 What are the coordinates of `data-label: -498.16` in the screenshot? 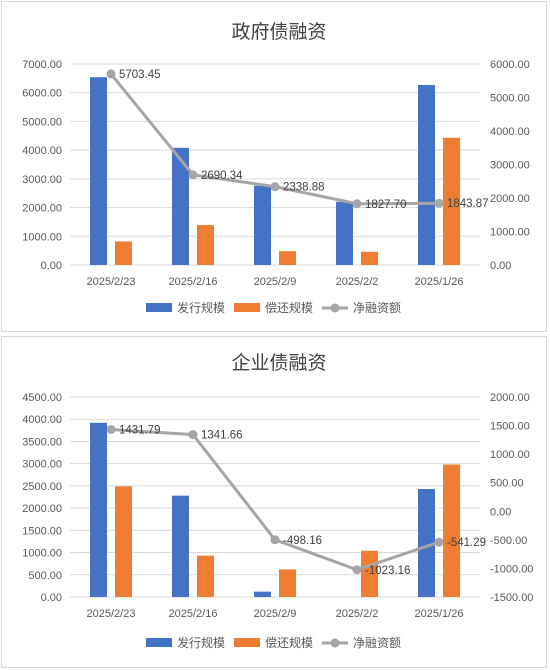 It's located at (302, 541).